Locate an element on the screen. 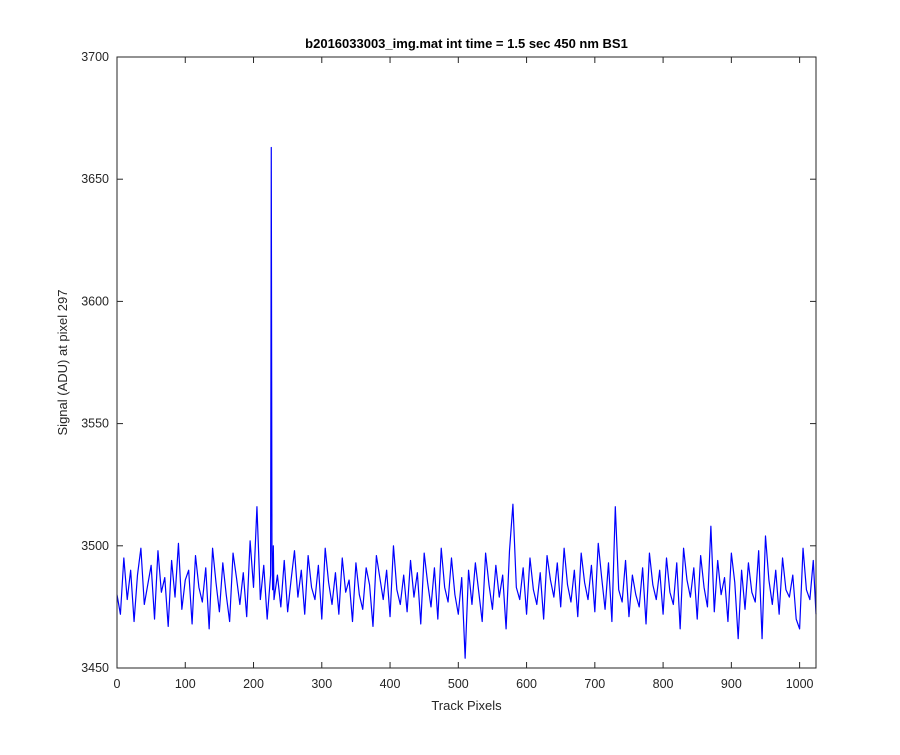 The width and height of the screenshot is (900, 755). x-tick-label: 100 is located at coordinates (185, 684).